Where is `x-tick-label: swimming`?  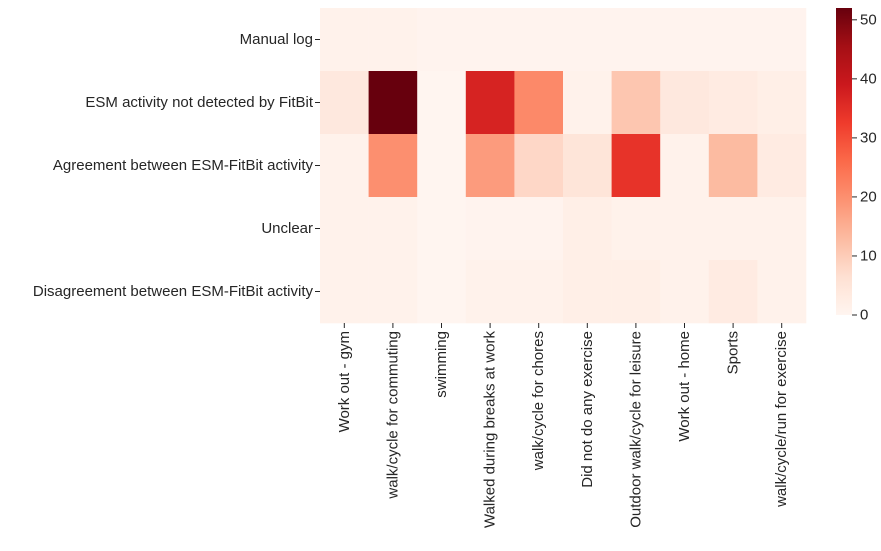 x-tick-label: swimming is located at coordinates (441, 364).